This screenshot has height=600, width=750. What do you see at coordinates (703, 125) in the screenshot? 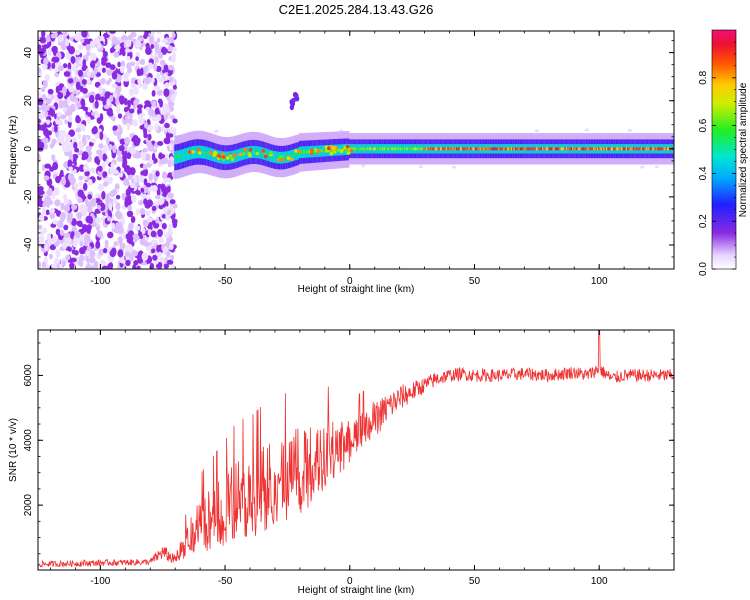
I see `colorbar-tick-label: 0.6` at bounding box center [703, 125].